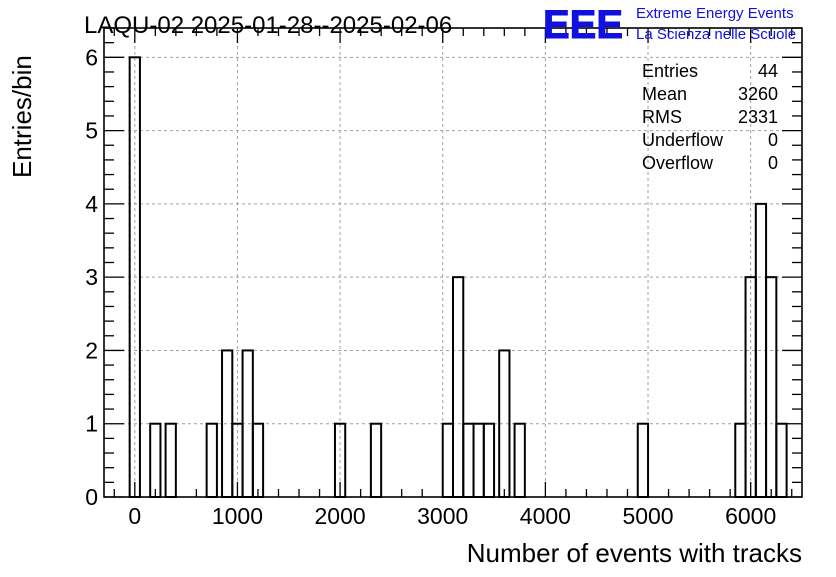 This screenshot has width=836, height=577. Describe the element at coordinates (634, 553) in the screenshot. I see `x-axis-label: Number of events with tracks` at that location.